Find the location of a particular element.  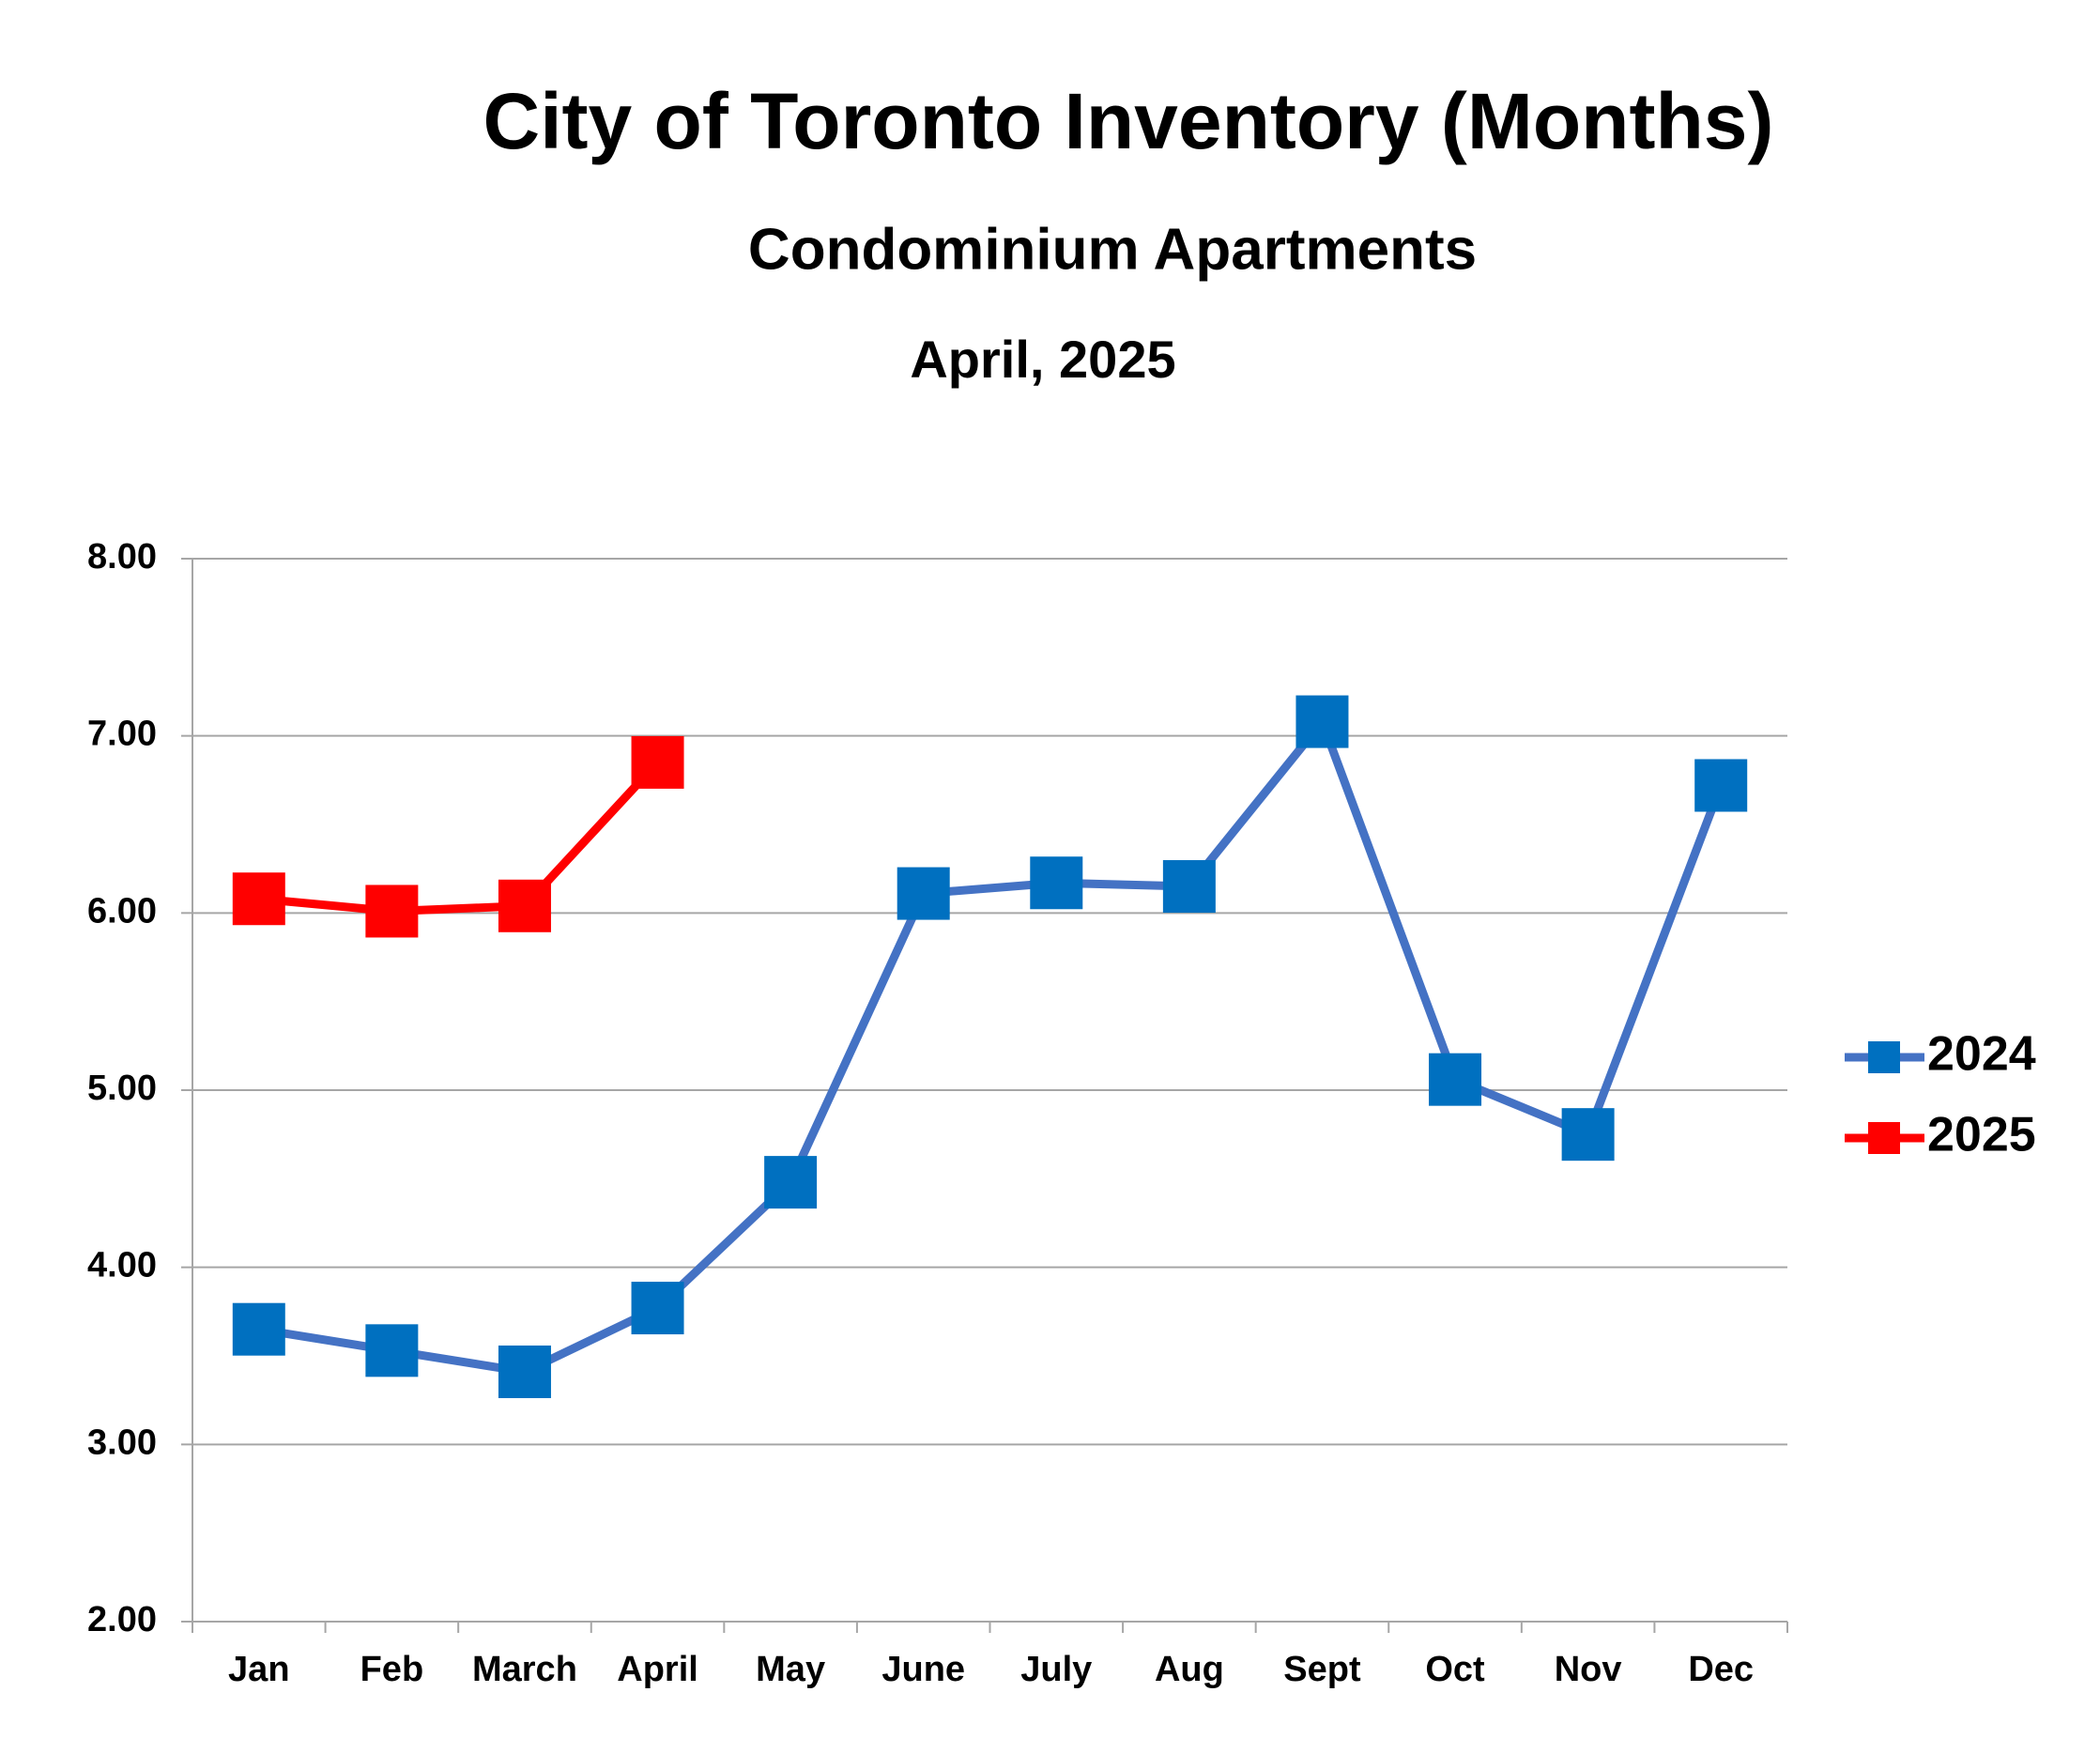

y-tick-label: 8.00 is located at coordinates (122, 557).